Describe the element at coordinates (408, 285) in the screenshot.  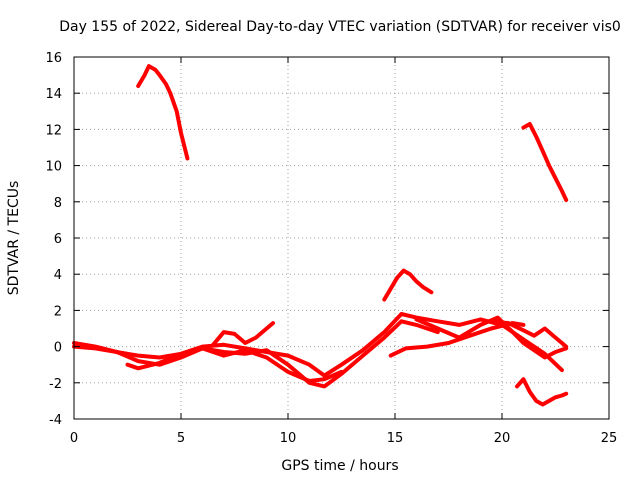
I see `series-arc-afternoon-bump` at that location.